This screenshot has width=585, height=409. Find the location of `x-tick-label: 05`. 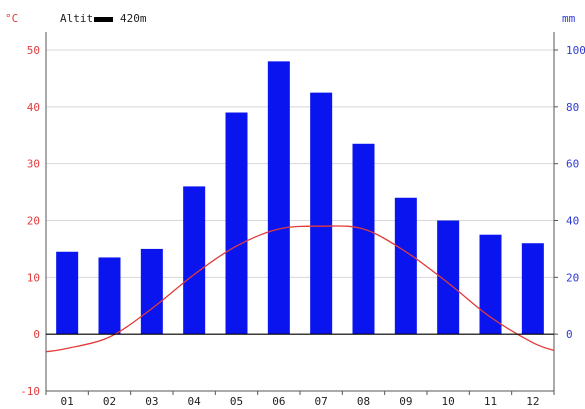

x-tick-label: 05 is located at coordinates (236, 401).